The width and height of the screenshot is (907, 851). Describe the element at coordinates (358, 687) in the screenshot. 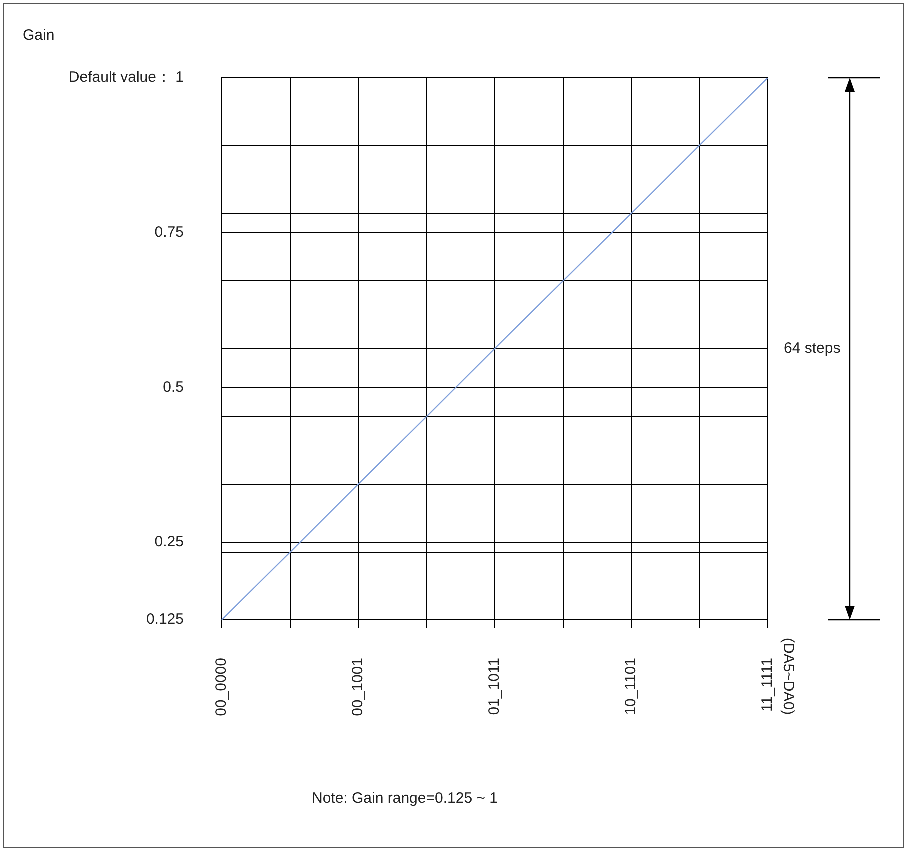

I see `x-tick-label: 00_1001` at that location.